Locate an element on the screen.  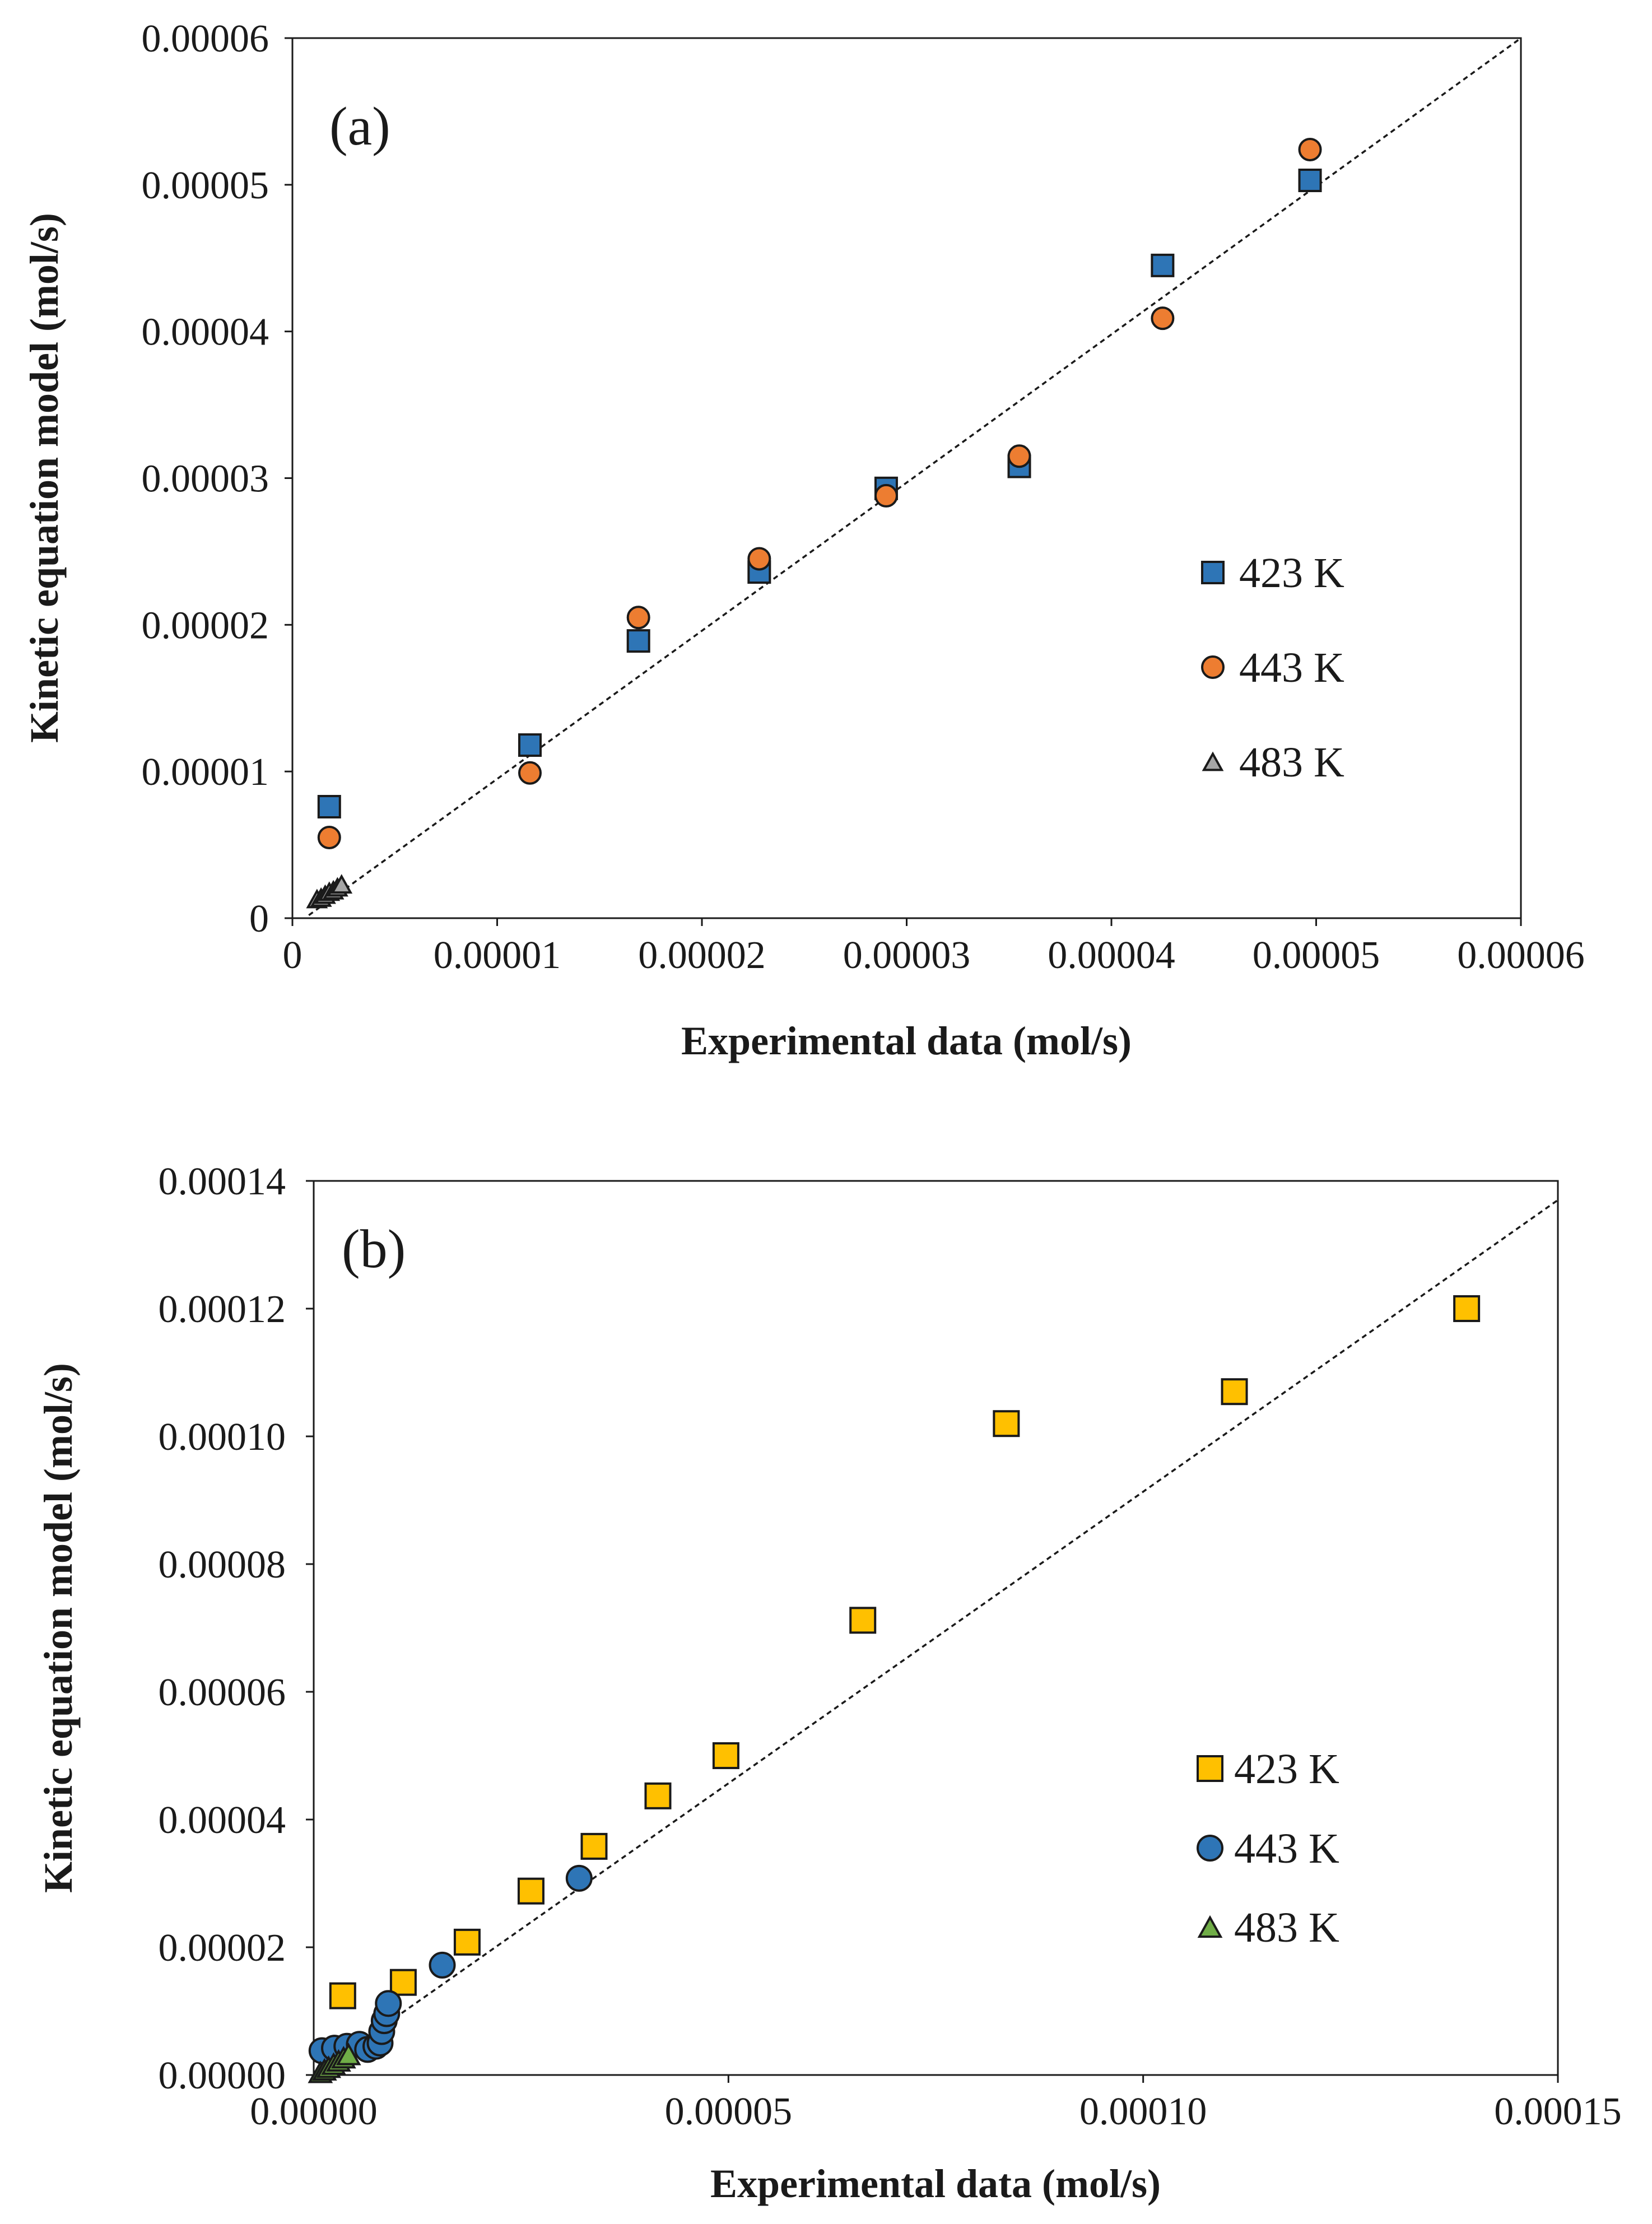
legend-label-a-423: 423 K is located at coordinates (1291, 573).